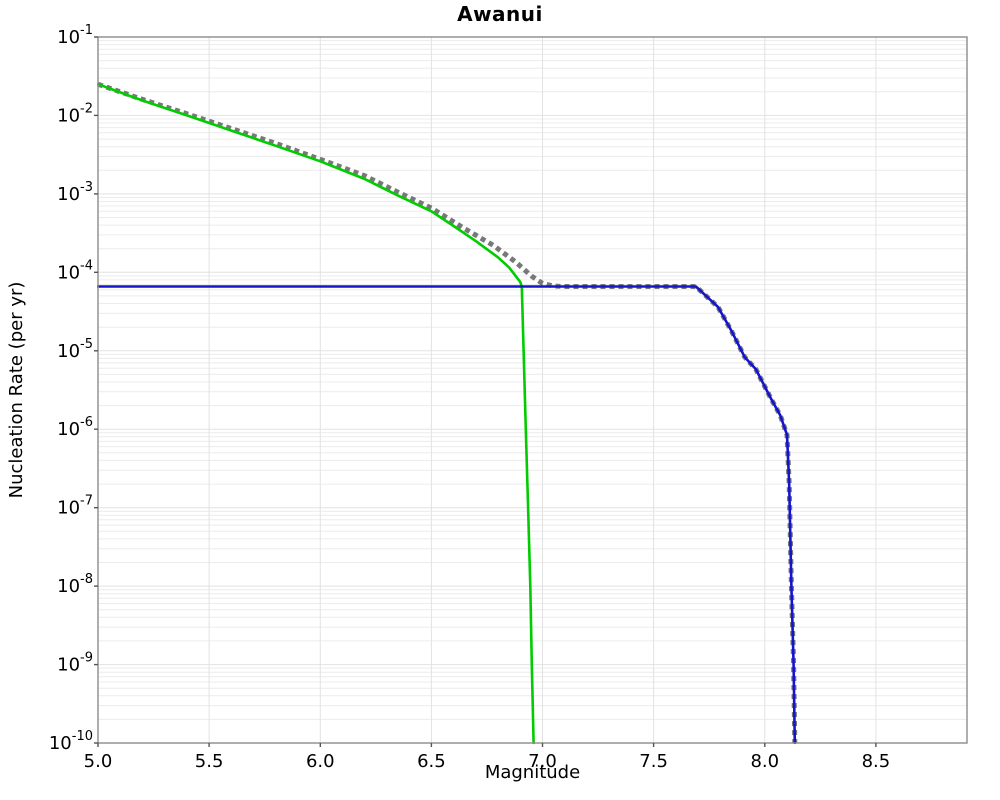  I want to click on y-tick-label: 10⁻³, so click(75, 192).